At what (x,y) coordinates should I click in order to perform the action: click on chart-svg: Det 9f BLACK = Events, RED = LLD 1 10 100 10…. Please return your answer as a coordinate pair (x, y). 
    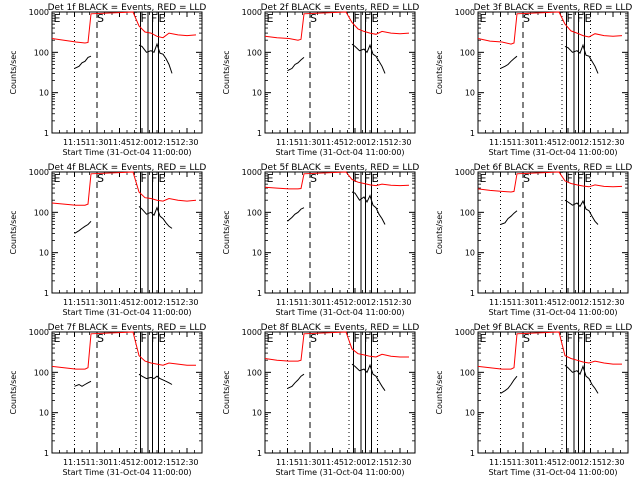
    Looking at the image, I should click on (533, 400).